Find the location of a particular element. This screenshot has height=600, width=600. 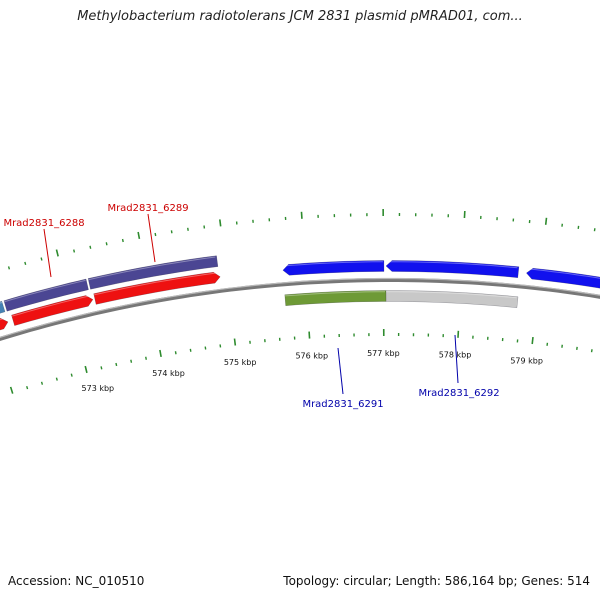

backbone-highlight is located at coordinates (300, 308).